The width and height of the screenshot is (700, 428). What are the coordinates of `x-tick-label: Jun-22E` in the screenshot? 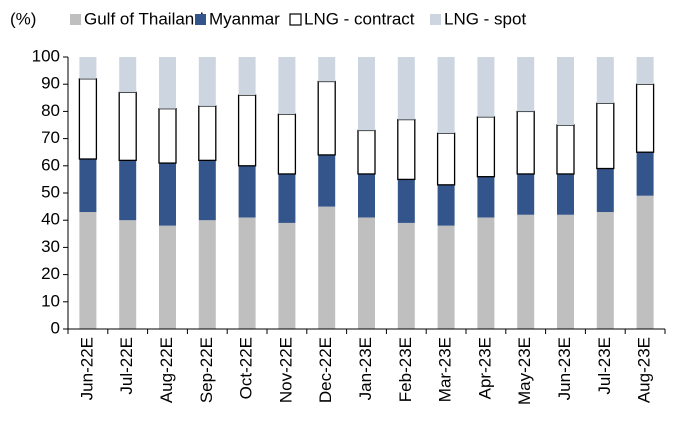 It's located at (86, 368).